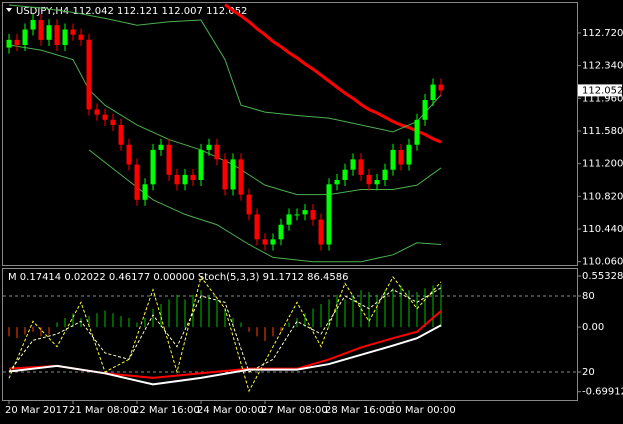 Image resolution: width=623 pixels, height=424 pixels. I want to click on menu-arrow, so click(9, 10).